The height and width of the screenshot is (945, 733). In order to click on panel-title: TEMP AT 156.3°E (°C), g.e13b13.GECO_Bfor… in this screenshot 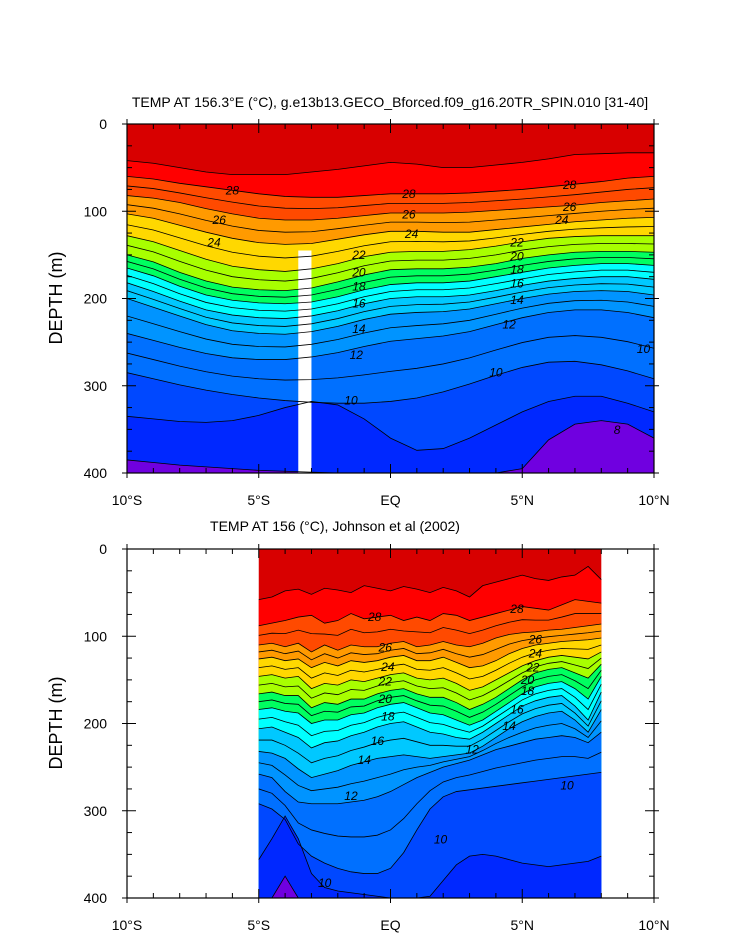, I will do `click(390, 102)`.